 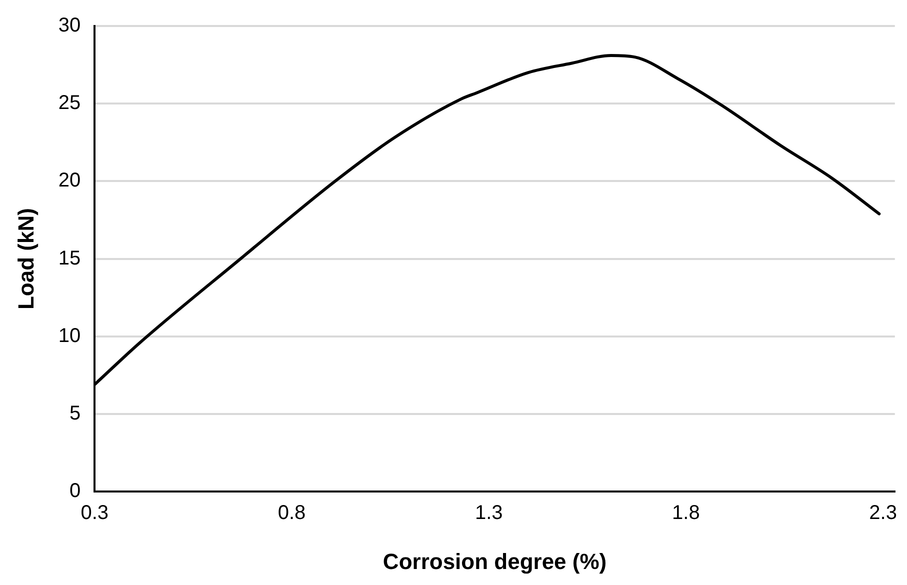 I want to click on y-tick-label: 25, so click(x=69, y=103).